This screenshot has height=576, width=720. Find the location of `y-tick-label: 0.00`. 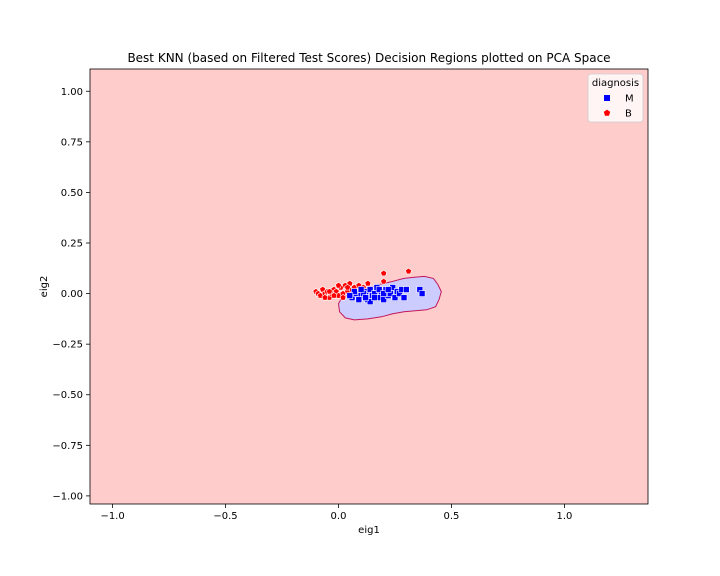

y-tick-label: 0.00 is located at coordinates (72, 294).